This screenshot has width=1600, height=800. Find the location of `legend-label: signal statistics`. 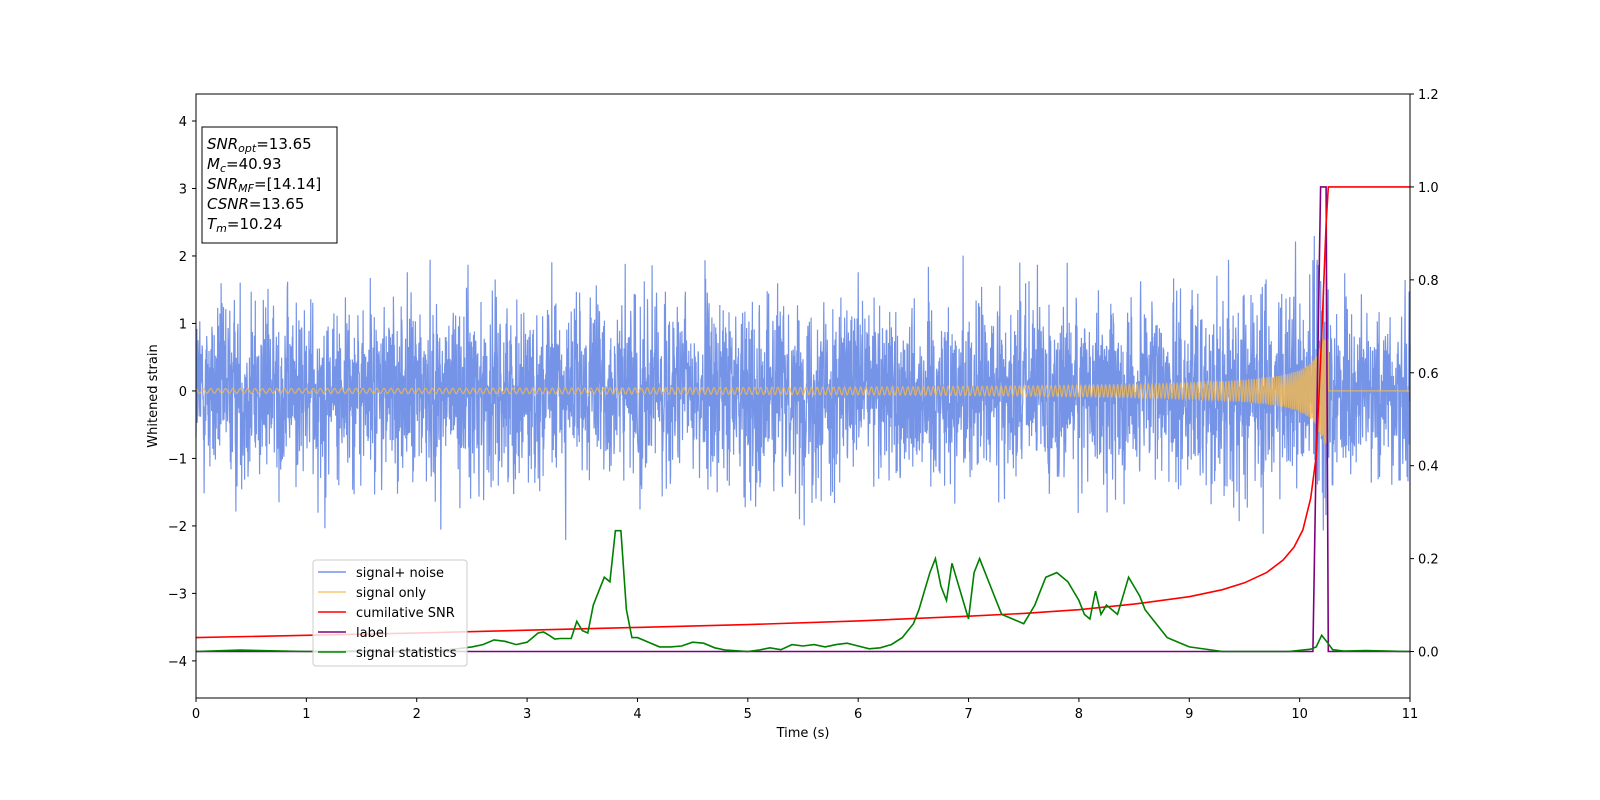

legend-label: signal statistics is located at coordinates (406, 653).